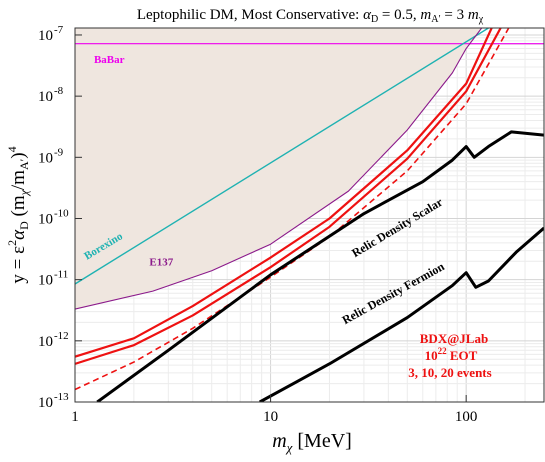  Describe the element at coordinates (75, 417) in the screenshot. I see `x-tick-label: 1` at that location.